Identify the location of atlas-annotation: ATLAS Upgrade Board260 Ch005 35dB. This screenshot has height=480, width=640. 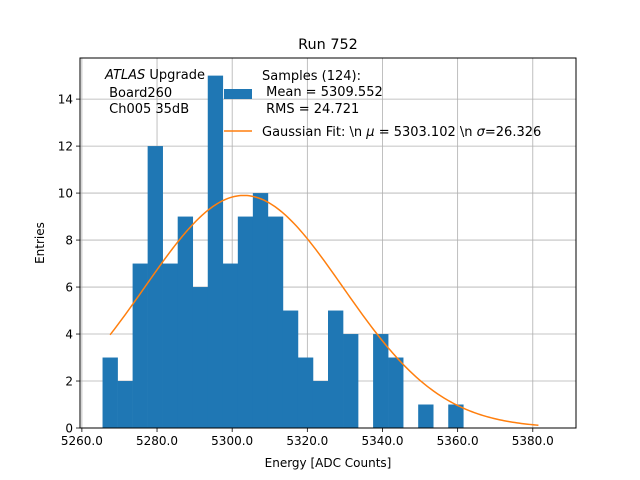
(154, 92).